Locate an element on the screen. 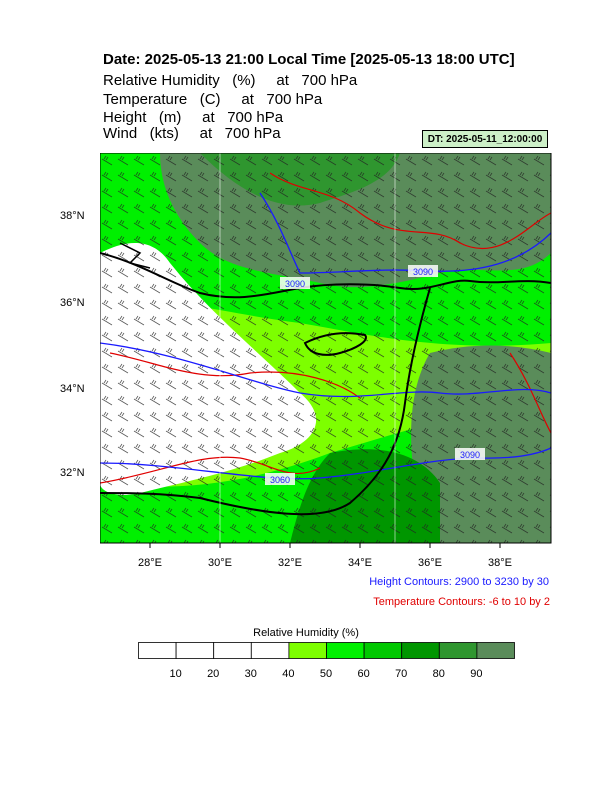  lat-label: 38°N is located at coordinates (72, 216).